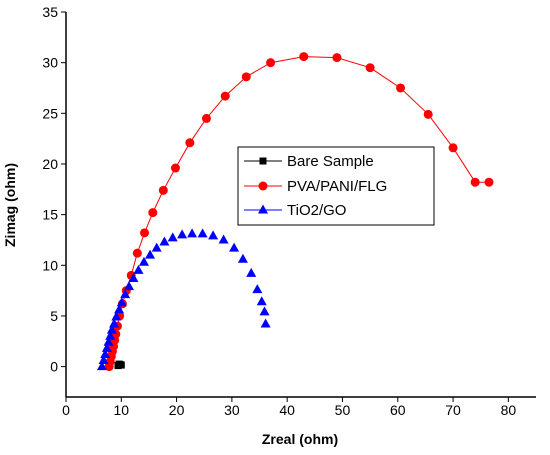 The width and height of the screenshot is (550, 455). What do you see at coordinates (453, 410) in the screenshot?
I see `x-tick-label-70: 70` at bounding box center [453, 410].